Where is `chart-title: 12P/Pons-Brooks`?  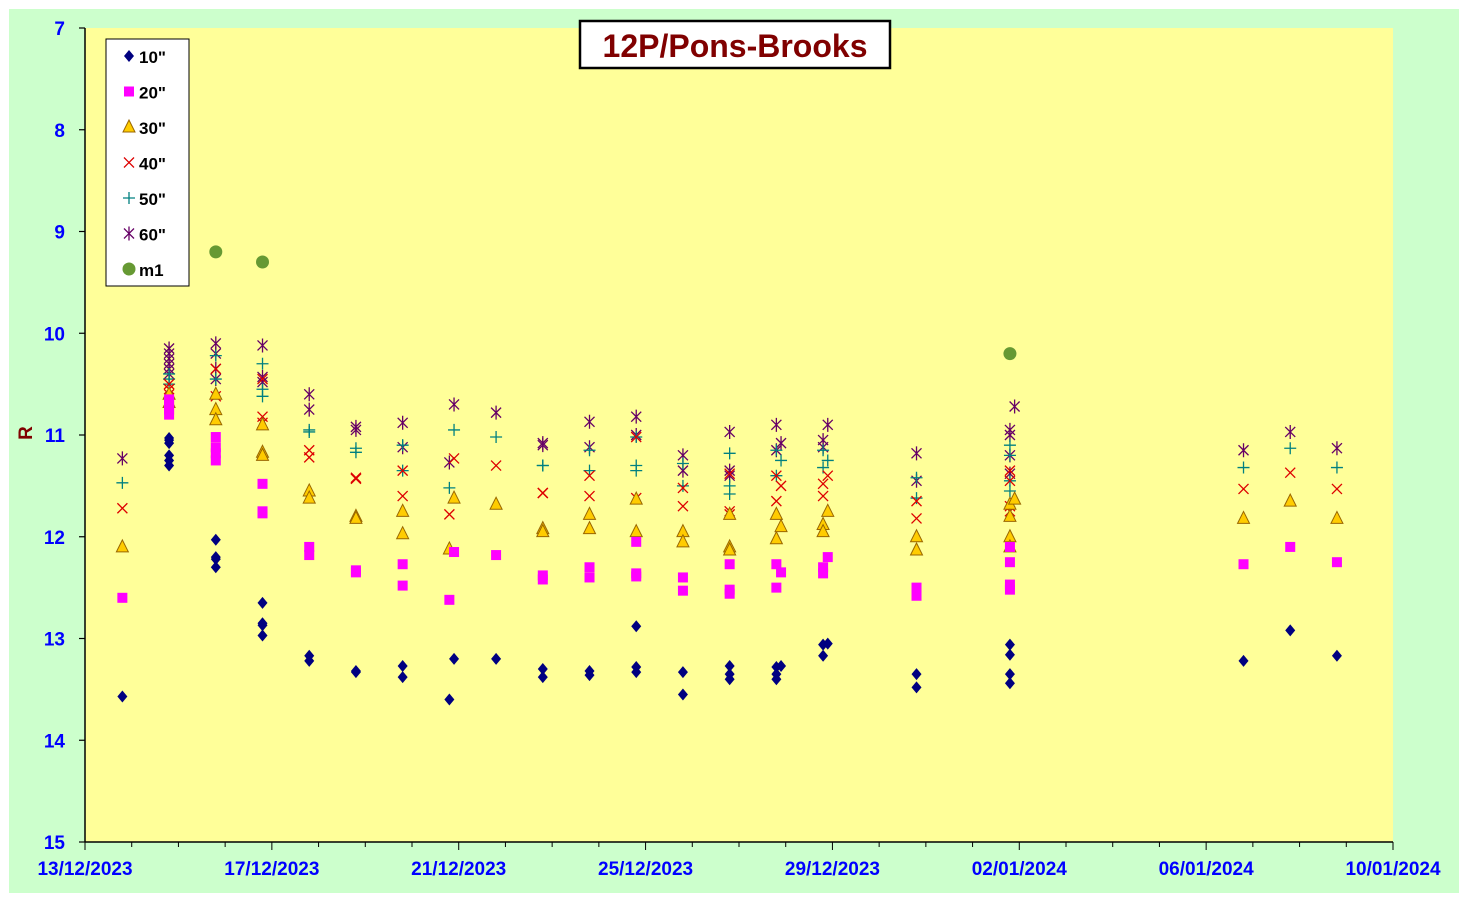 chart-title: 12P/Pons-Brooks is located at coordinates (735, 46).